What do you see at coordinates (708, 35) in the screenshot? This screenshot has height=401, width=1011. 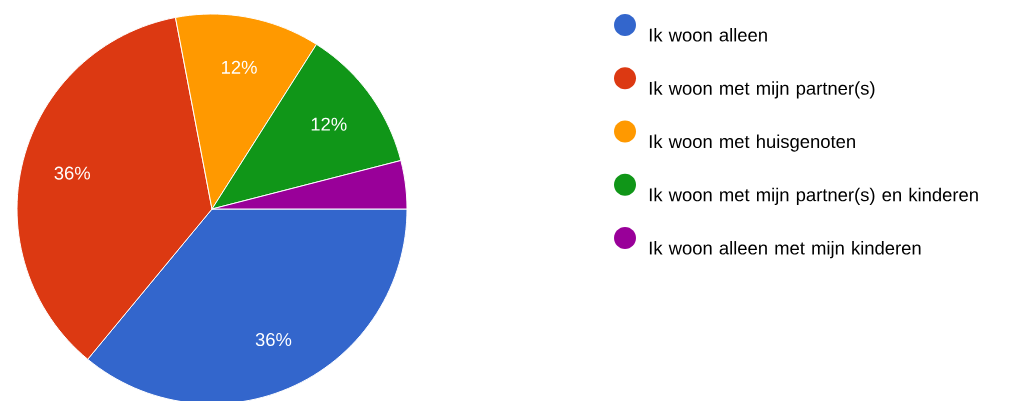 I see `legend-label: Ik woon alleen` at bounding box center [708, 35].